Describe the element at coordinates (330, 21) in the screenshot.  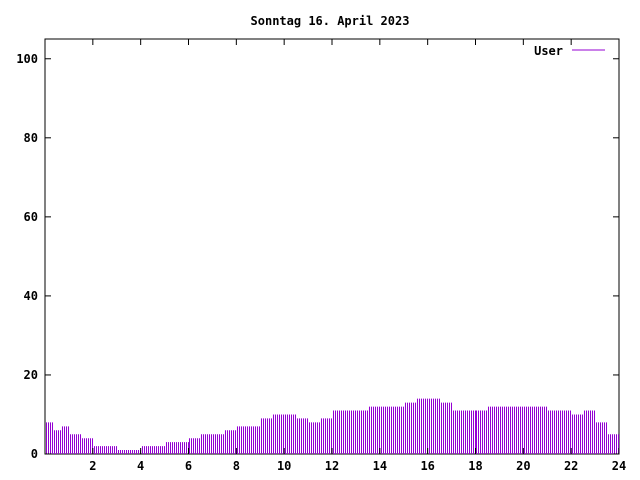
I see `chart-title: Sonntag 16. April 2023` at that location.